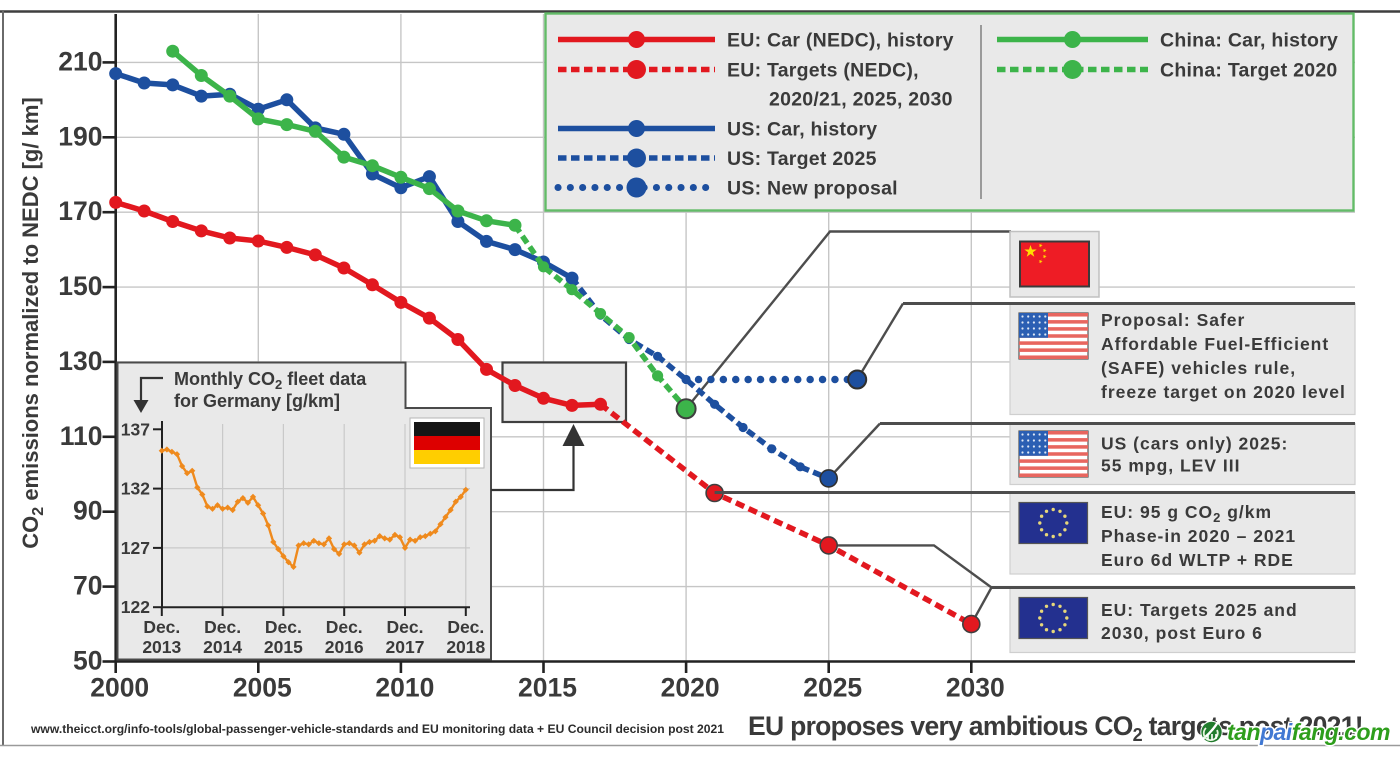  I want to click on svg-text: China: Target 2020, so click(1249, 71).